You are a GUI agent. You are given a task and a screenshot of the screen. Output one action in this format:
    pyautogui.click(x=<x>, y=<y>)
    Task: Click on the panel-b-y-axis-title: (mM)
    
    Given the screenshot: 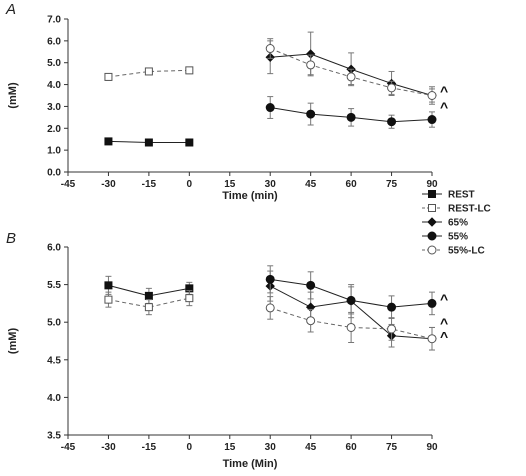 What is the action you would take?
    pyautogui.click(x=13, y=341)
    